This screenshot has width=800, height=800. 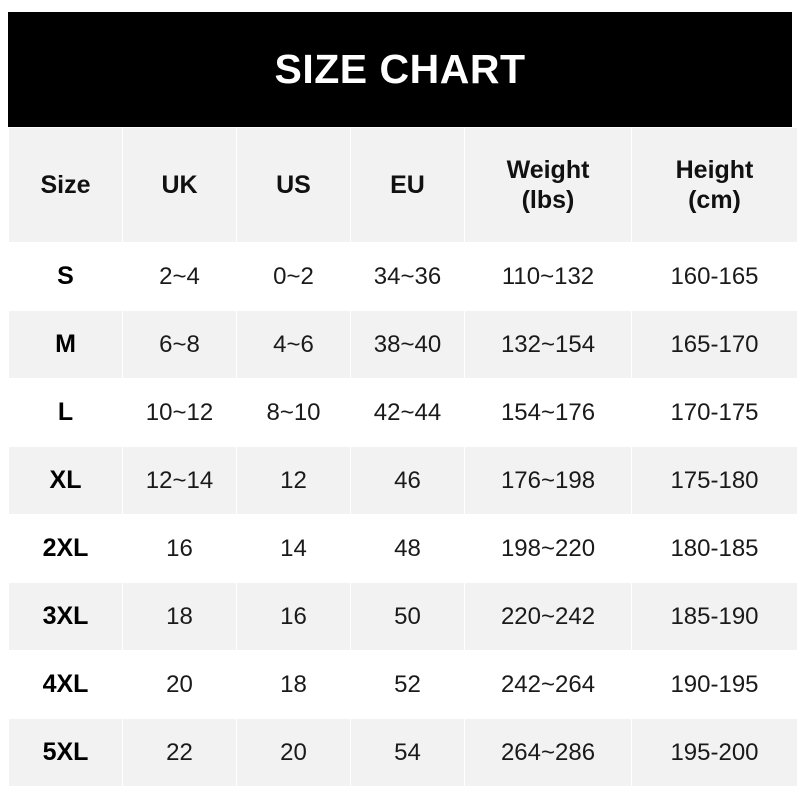 I want to click on column-header-eu: EU, so click(x=407, y=185).